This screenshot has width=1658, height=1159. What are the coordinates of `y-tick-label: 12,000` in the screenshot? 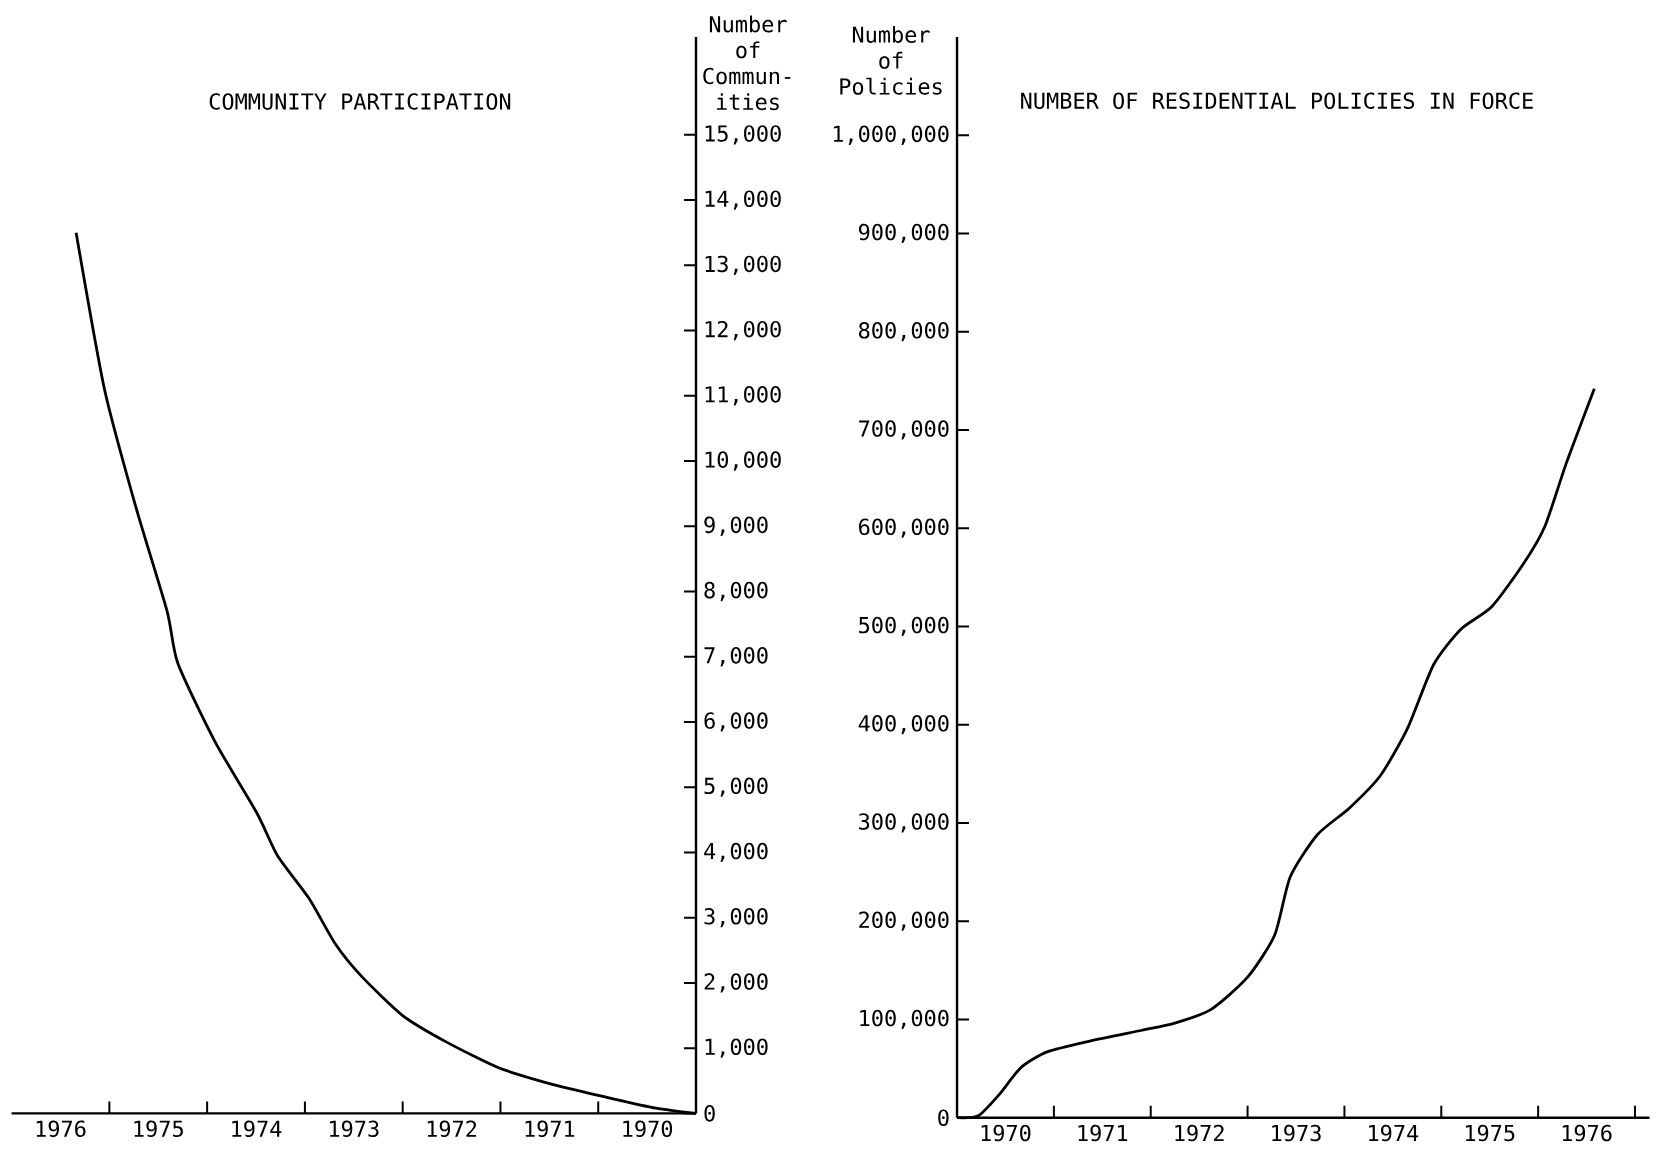 It's located at (743, 330).